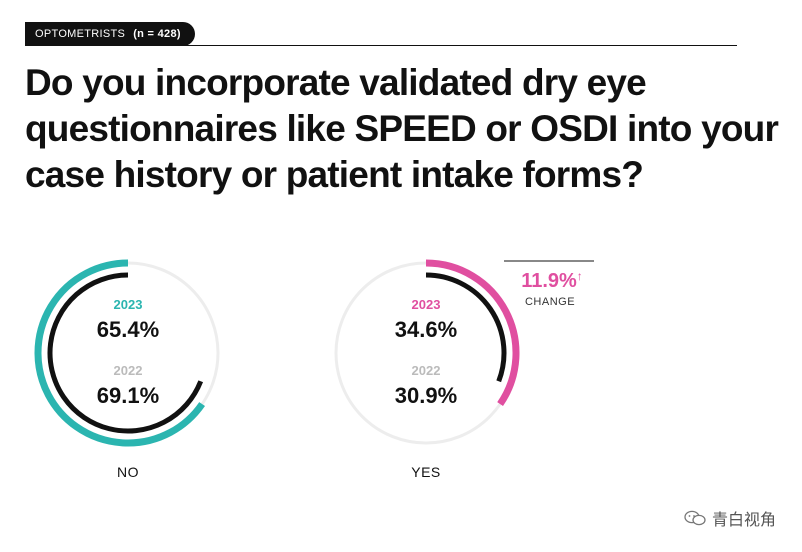 This screenshot has width=802, height=552. I want to click on change-value-text: 11.9%, so click(549, 281).